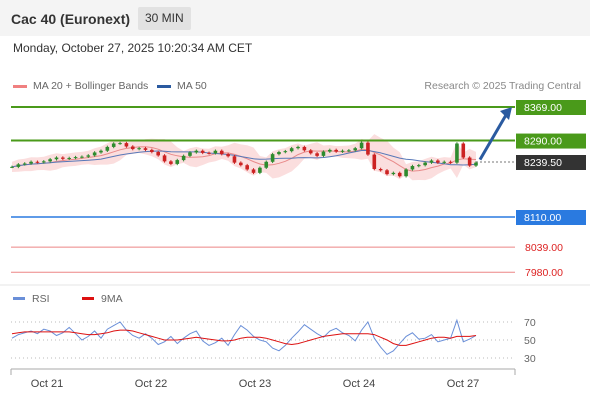 The height and width of the screenshot is (400, 590). I want to click on forecast-arrow-head, so click(506, 113).